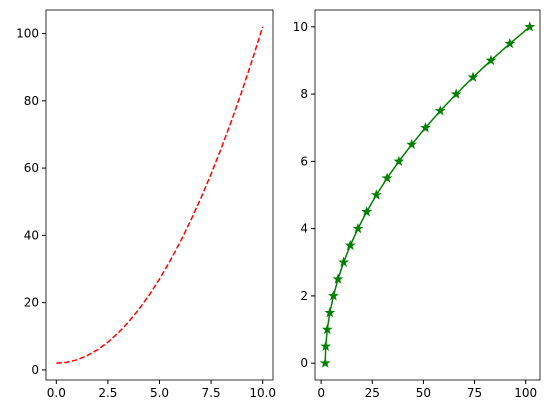  What do you see at coordinates (525, 393) in the screenshot?
I see `x-tick-label: 100` at bounding box center [525, 393].